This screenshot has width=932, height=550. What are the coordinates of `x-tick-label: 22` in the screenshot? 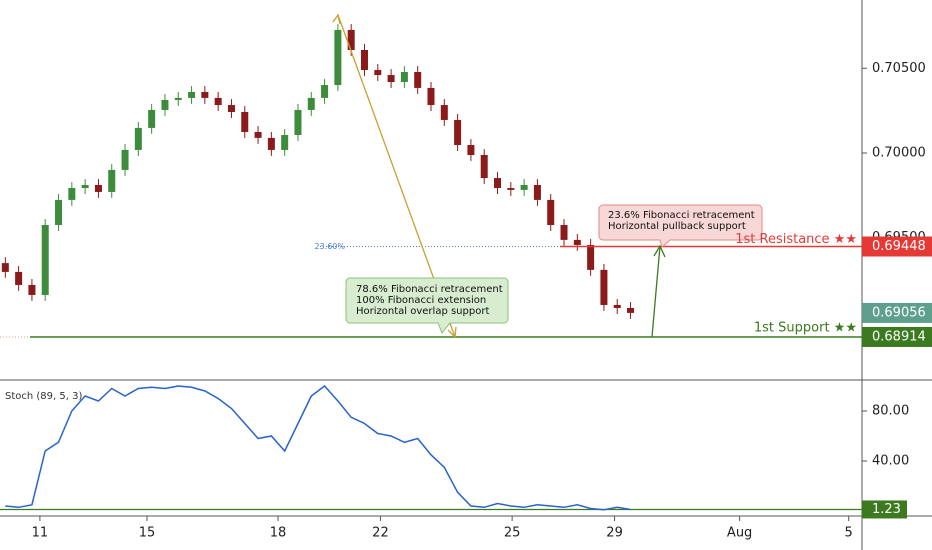 It's located at (380, 533).